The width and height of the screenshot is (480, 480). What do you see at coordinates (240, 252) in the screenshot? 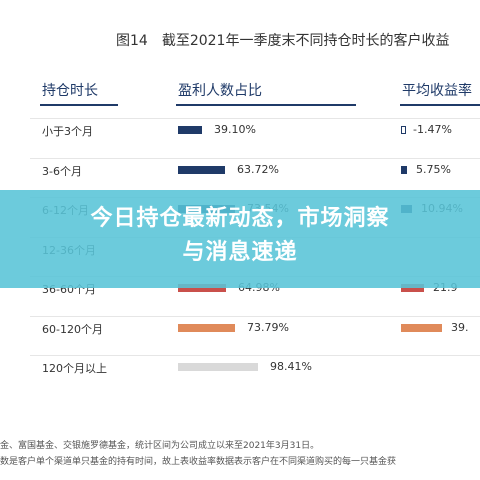
I see `banner-line-2: 与消息速递` at bounding box center [240, 252].